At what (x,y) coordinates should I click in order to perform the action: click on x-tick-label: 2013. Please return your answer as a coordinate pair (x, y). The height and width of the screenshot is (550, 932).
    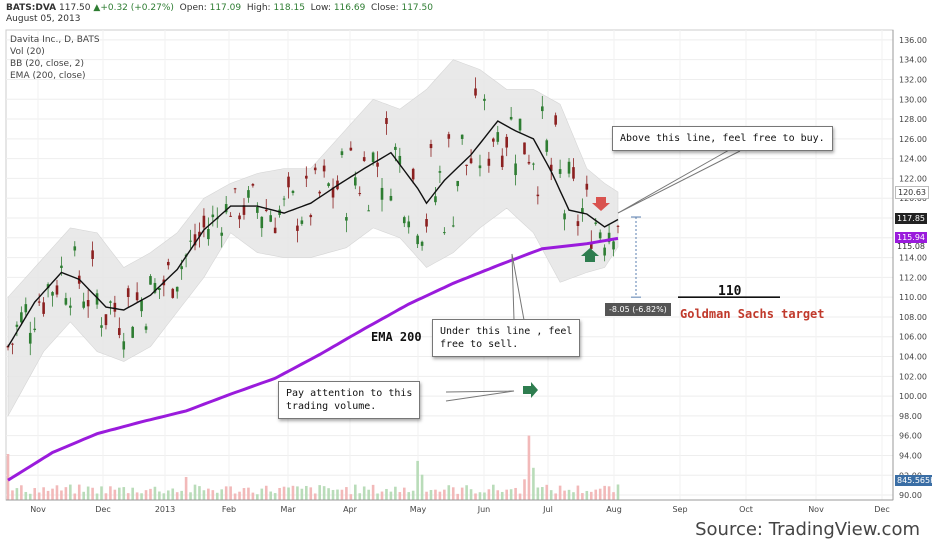
    Looking at the image, I should click on (165, 509).